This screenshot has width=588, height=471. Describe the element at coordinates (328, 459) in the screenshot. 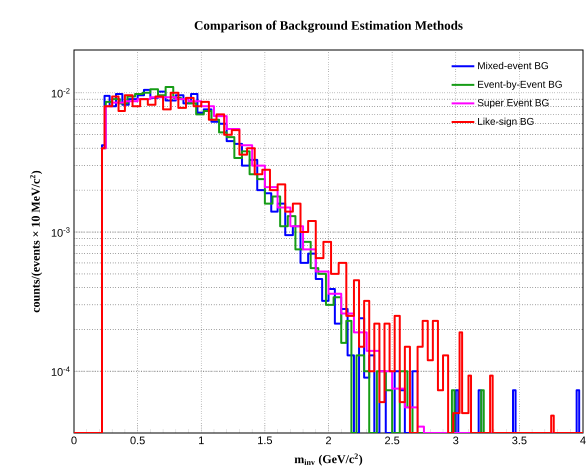

I see `x-axis-title: m$_{inv}$ (GeV/c$^{2}$)` at that location.